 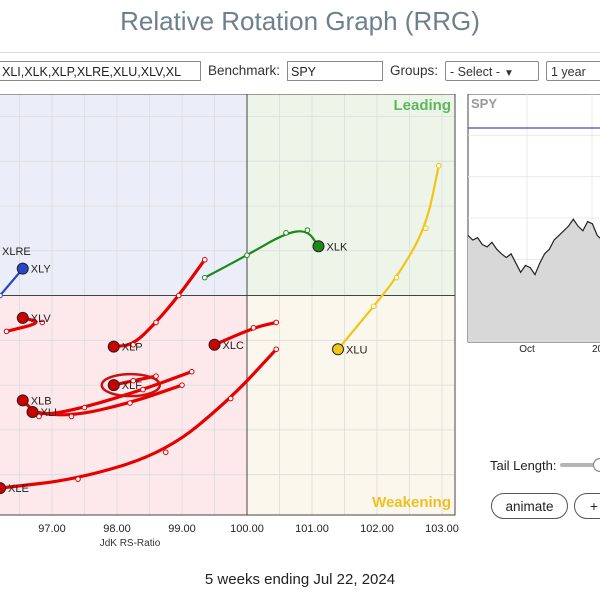 I want to click on chevron-down-icon: ▼, so click(x=509, y=73).